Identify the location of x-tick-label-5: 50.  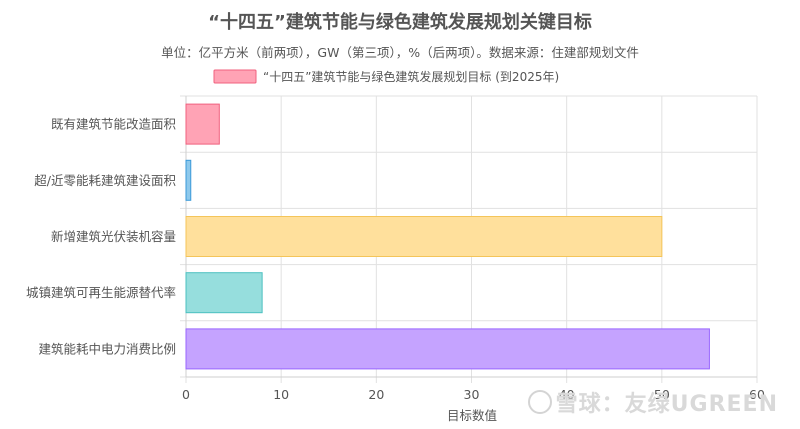
(662, 394).